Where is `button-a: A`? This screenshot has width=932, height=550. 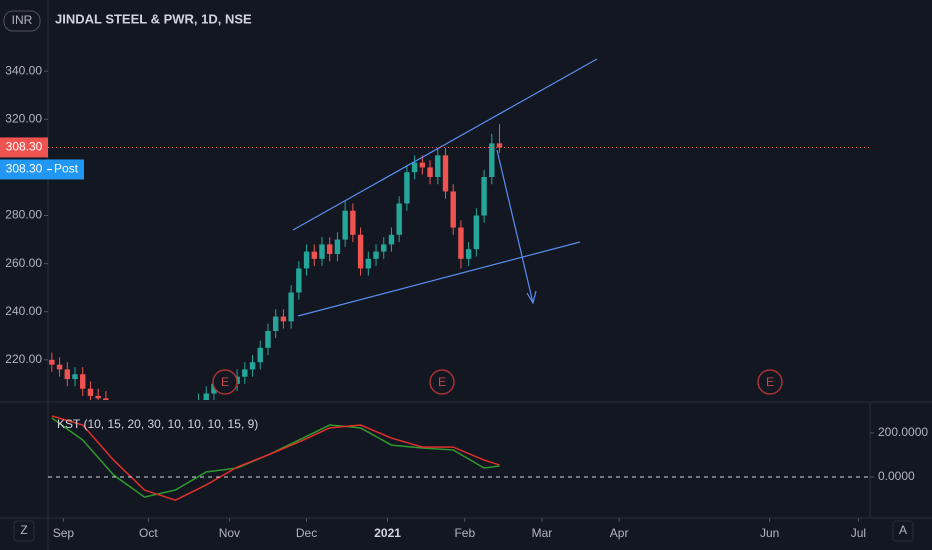 button-a: A is located at coordinates (903, 530).